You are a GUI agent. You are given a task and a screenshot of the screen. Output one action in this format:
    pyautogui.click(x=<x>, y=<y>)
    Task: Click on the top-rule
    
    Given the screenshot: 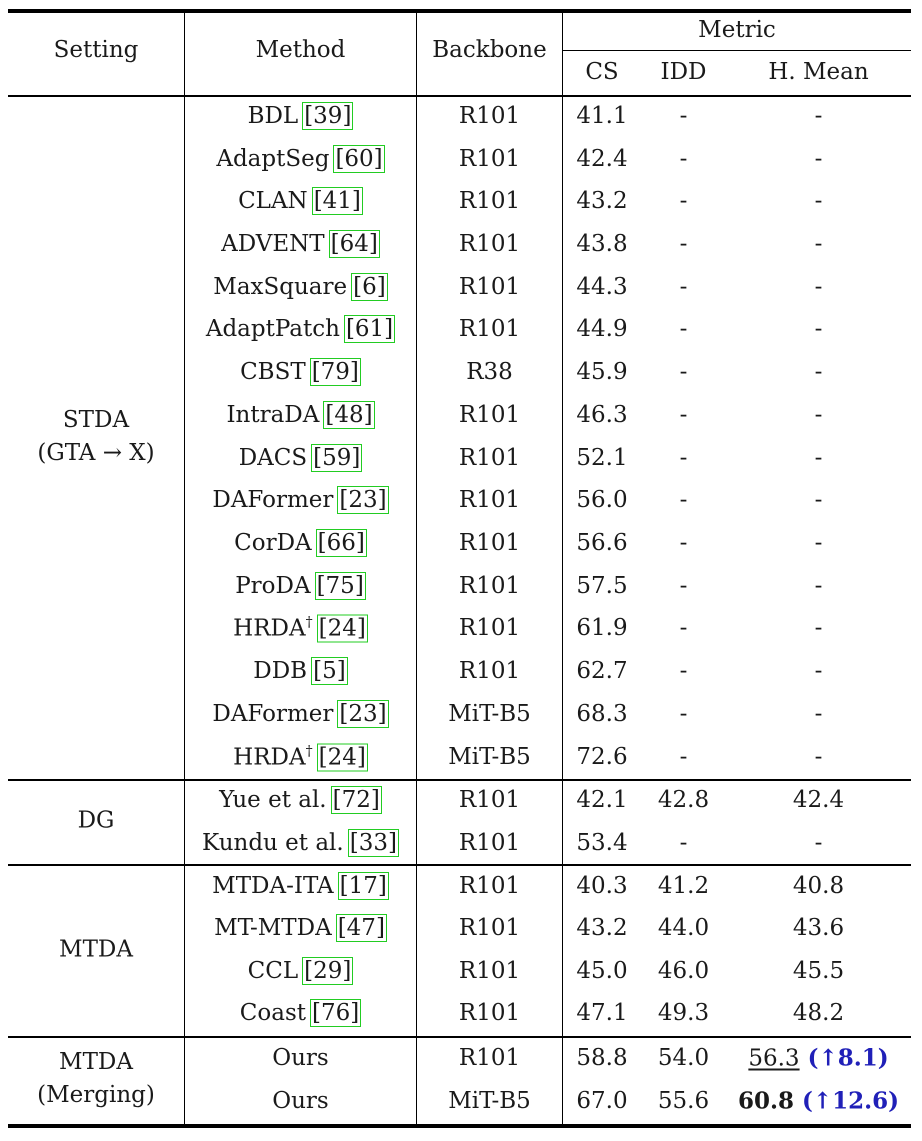 What is the action you would take?
    pyautogui.click(x=459, y=11)
    